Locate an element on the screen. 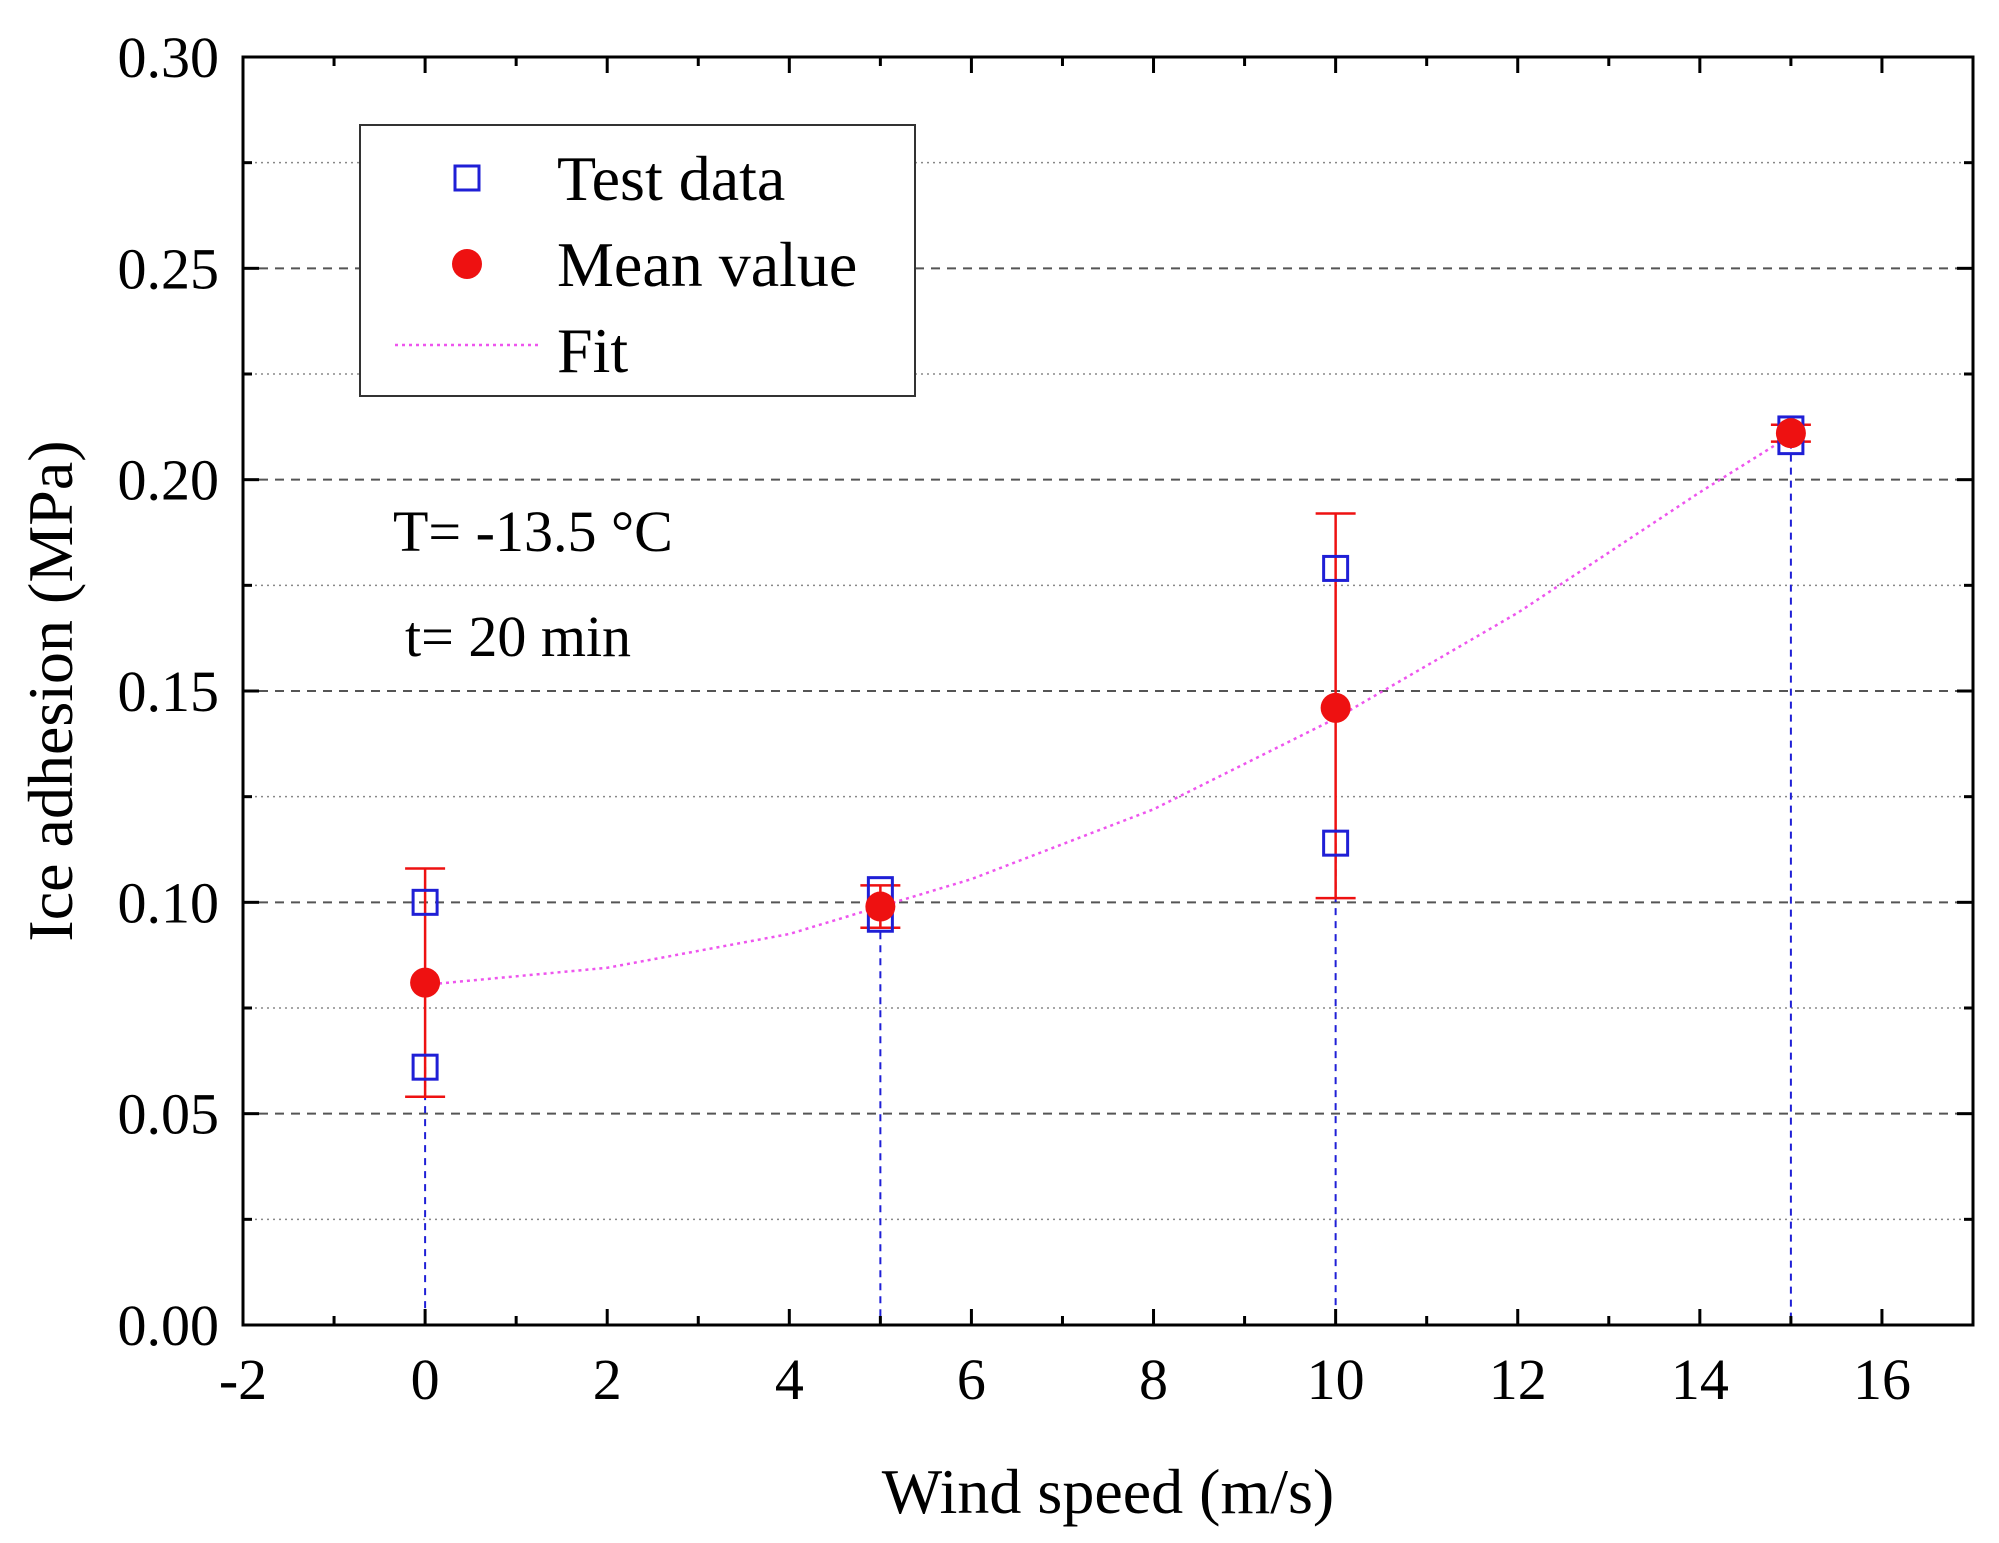  y-tick-label: 0.00 is located at coordinates (169, 1325).